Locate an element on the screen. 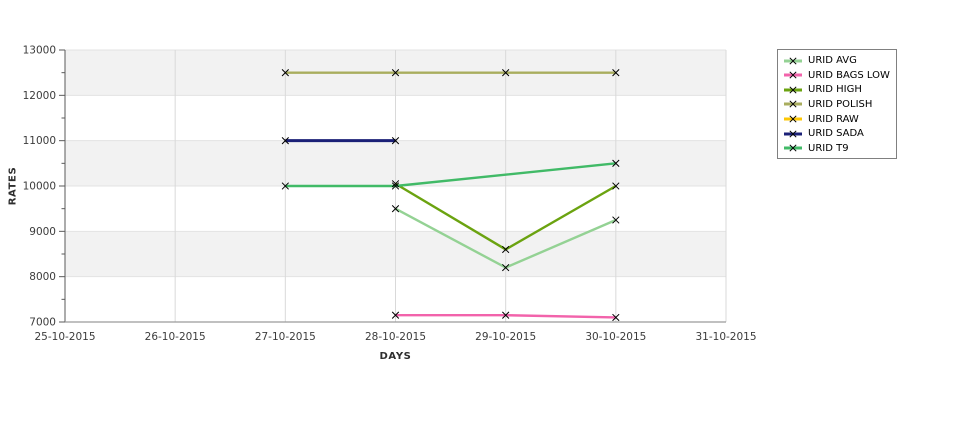  y-tick-label: 8000 is located at coordinates (42, 277).